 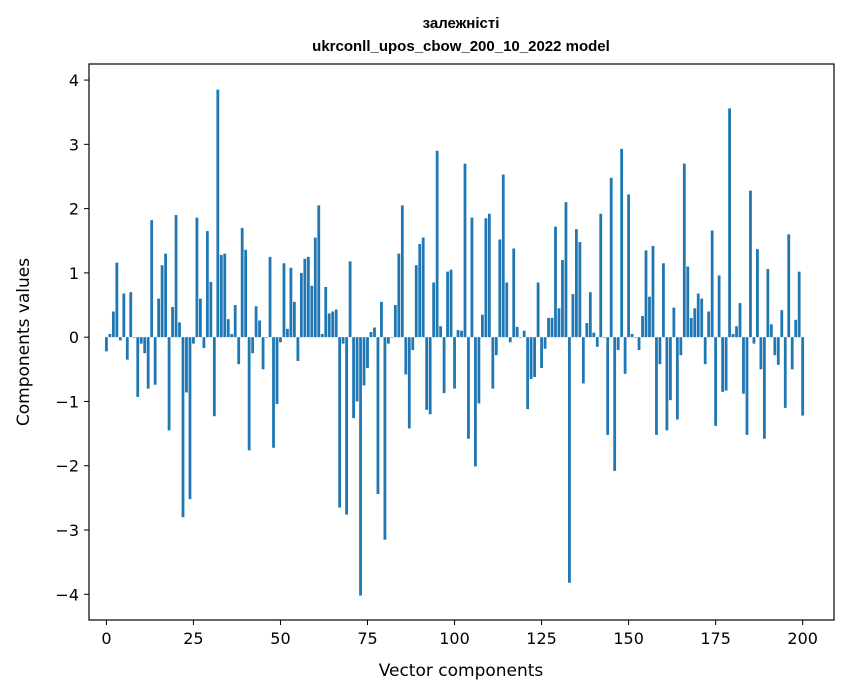 What do you see at coordinates (461, 23) in the screenshot?
I see `chart-title-line-1: залежністі` at bounding box center [461, 23].